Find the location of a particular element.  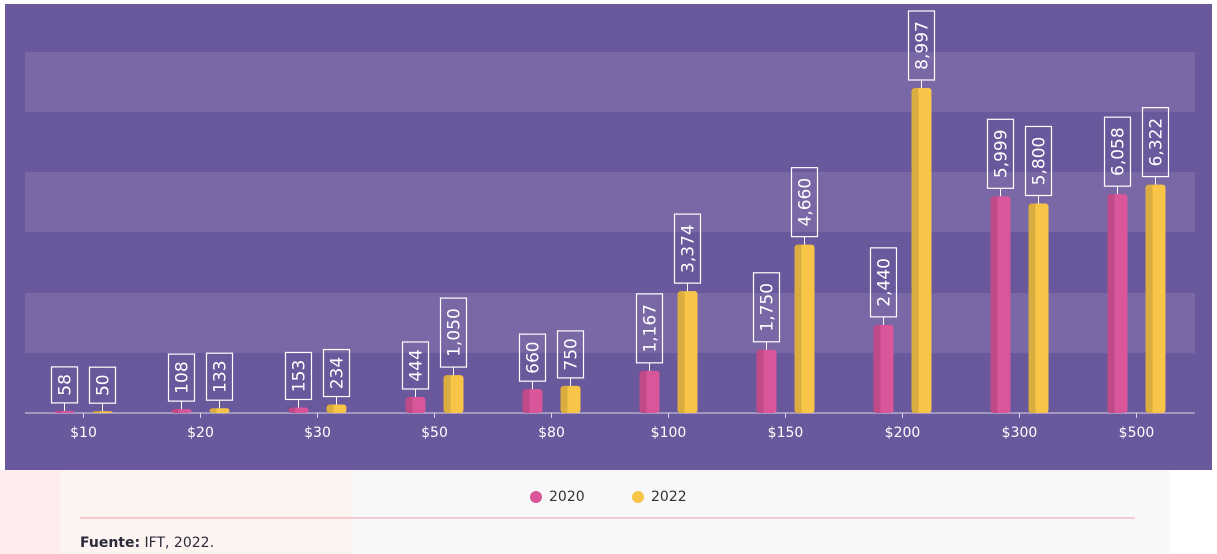

value-label: 1,167 is located at coordinates (651, 328).